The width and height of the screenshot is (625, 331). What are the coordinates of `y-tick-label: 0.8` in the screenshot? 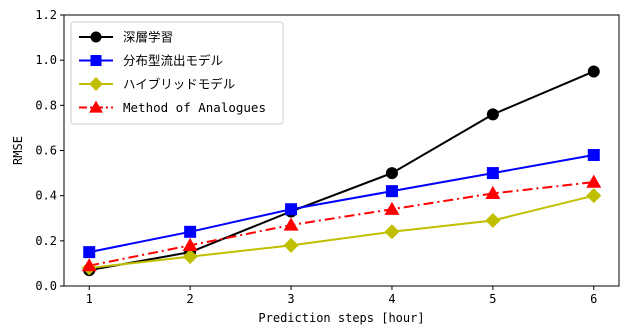 It's located at (46, 105).